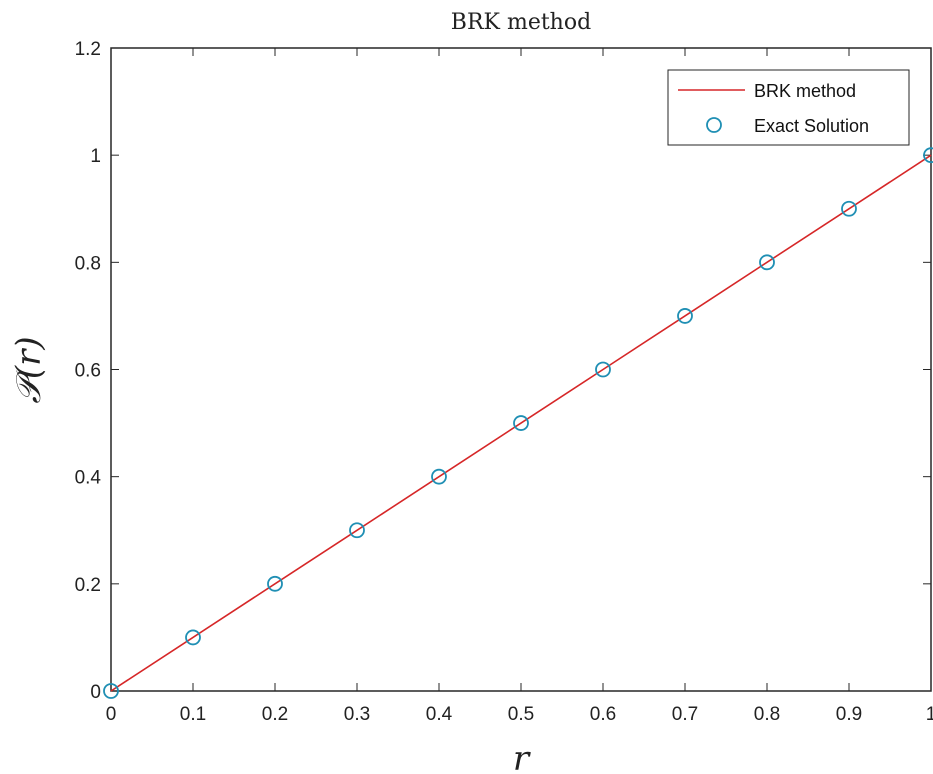 The image size is (933, 774). What do you see at coordinates (88, 263) in the screenshot?
I see `y-tick-label: 0.8` at bounding box center [88, 263].